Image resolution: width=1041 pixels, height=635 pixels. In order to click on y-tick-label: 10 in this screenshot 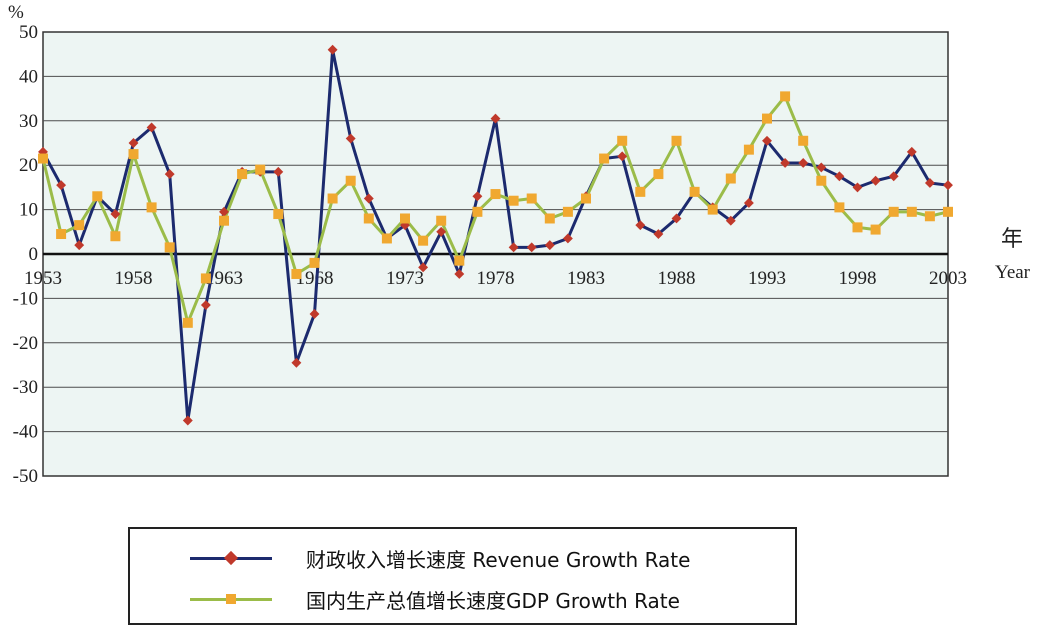, I will do `click(28, 210)`.